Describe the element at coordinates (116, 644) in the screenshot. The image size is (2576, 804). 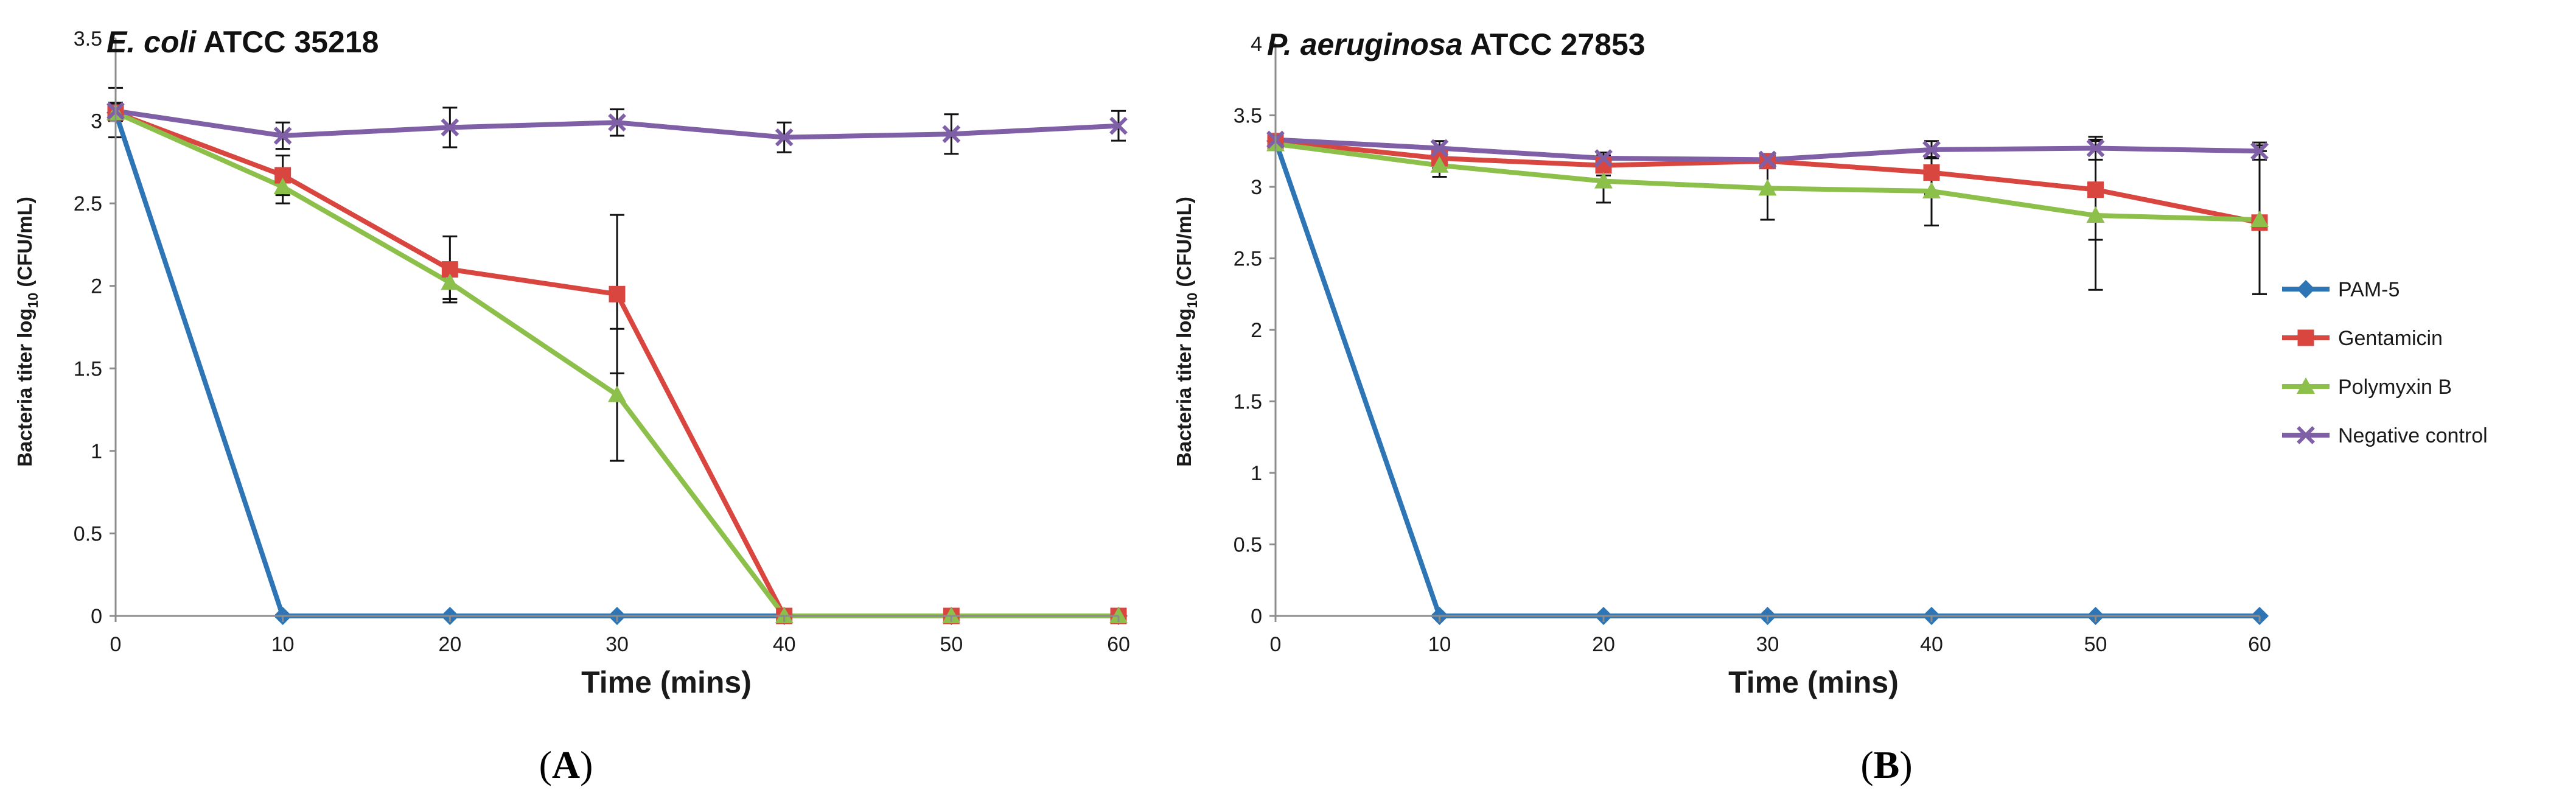
I see `chart-a-x-tick-label: 0` at that location.